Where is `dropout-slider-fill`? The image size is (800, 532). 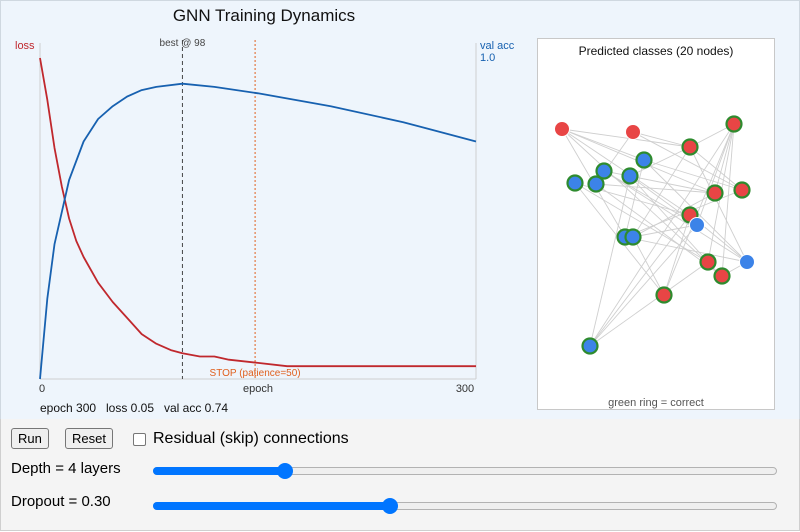 dropout-slider-fill is located at coordinates (272, 506).